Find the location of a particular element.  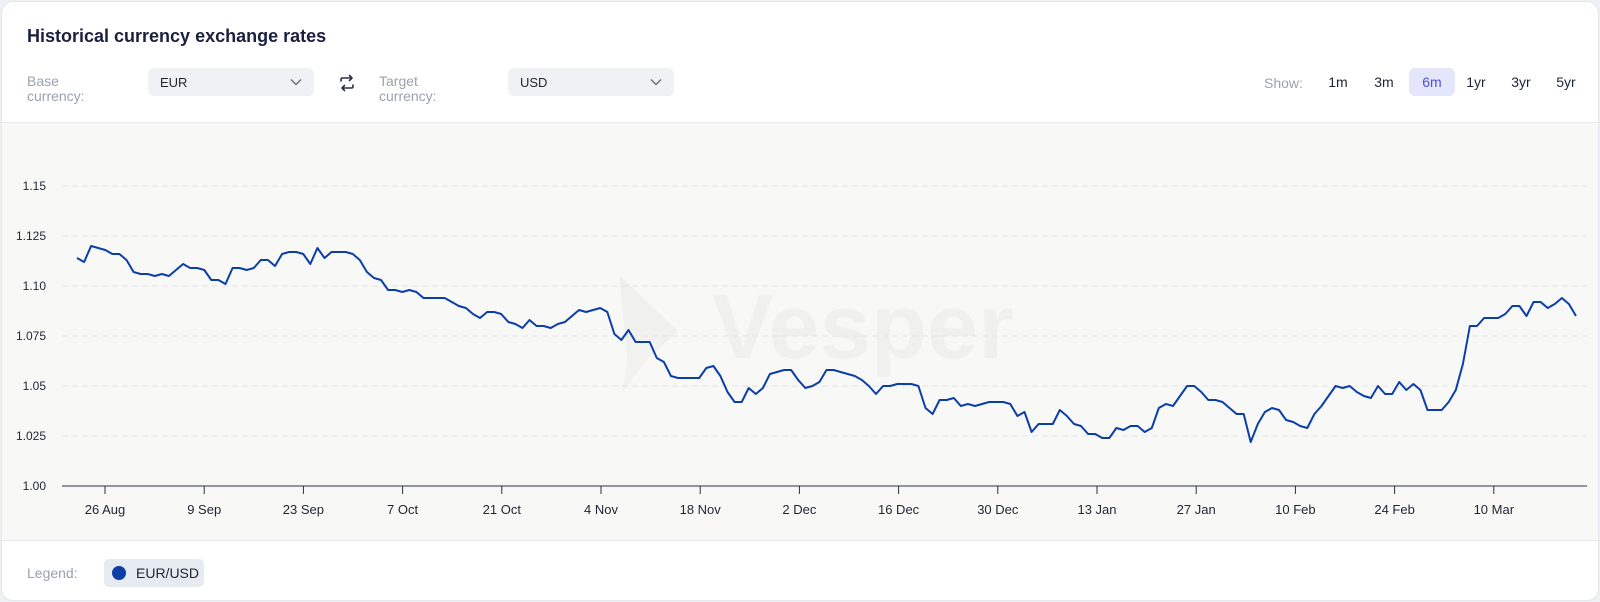

x-tick-label: 30 Dec is located at coordinates (998, 509).